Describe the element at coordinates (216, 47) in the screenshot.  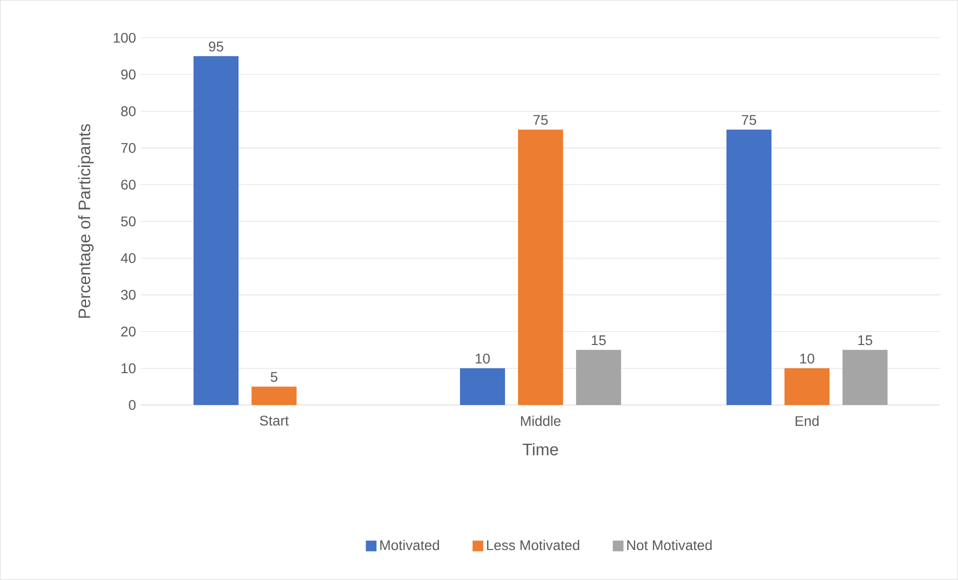
I see `data-label: 95` at that location.